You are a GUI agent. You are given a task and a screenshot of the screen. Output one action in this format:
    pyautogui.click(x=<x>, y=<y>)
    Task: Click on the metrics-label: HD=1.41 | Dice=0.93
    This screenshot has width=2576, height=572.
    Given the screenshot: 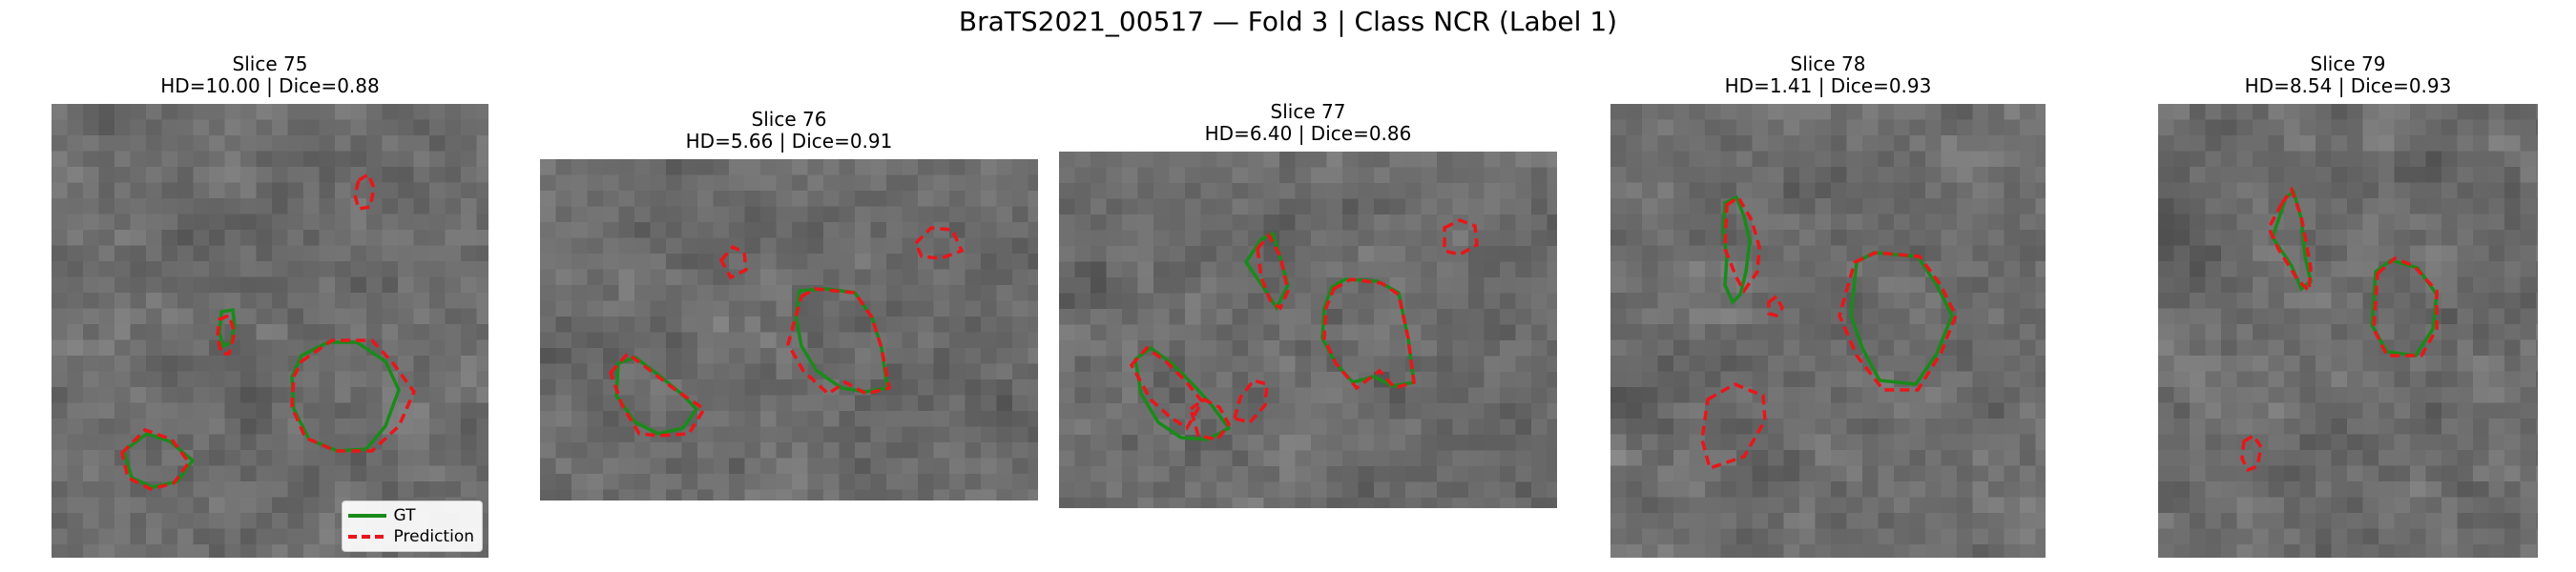 What is the action you would take?
    pyautogui.click(x=1828, y=85)
    